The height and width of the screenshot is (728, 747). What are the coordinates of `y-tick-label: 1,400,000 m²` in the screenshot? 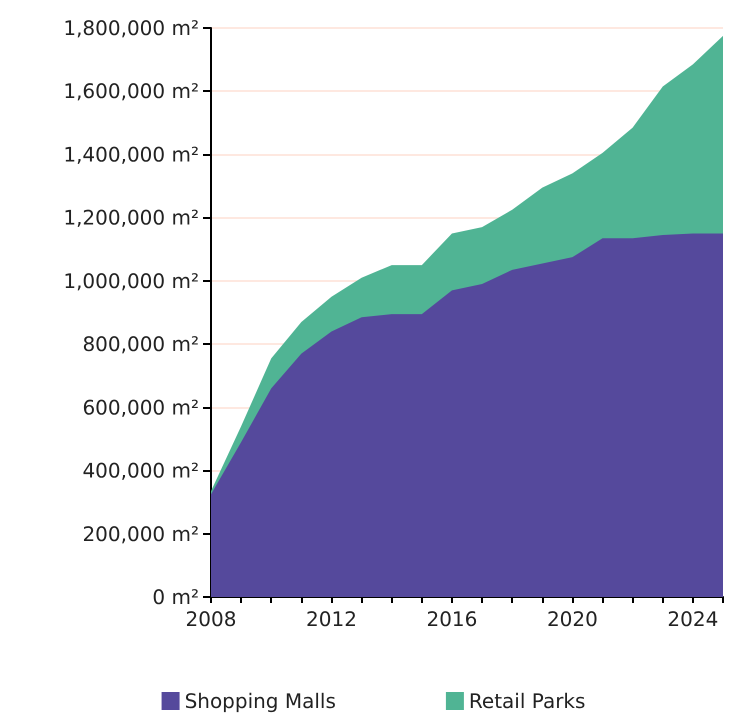 It's located at (131, 154).